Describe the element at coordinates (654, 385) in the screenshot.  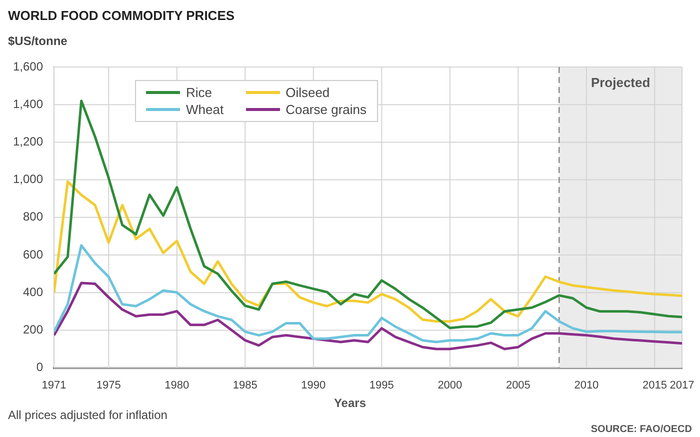
I see `x-tick-label: 2015` at that location.